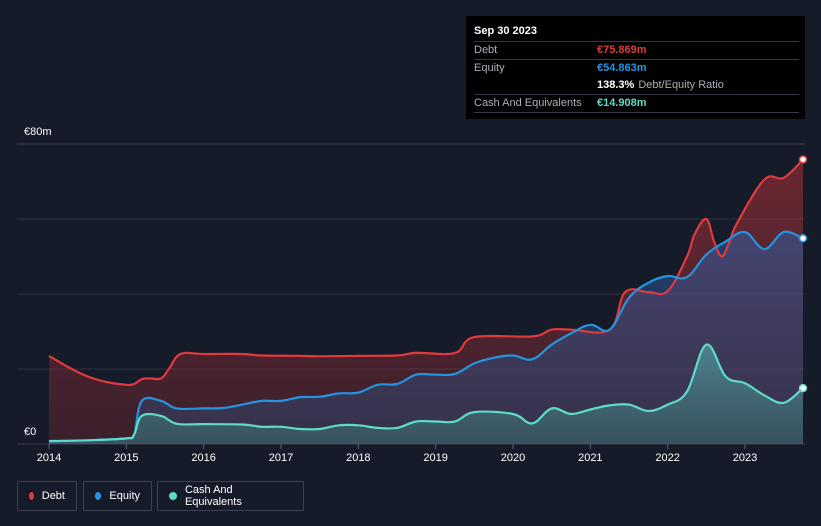 The image size is (821, 526). Describe the element at coordinates (126, 458) in the screenshot. I see `x-tick-label-2015: 2015` at that location.